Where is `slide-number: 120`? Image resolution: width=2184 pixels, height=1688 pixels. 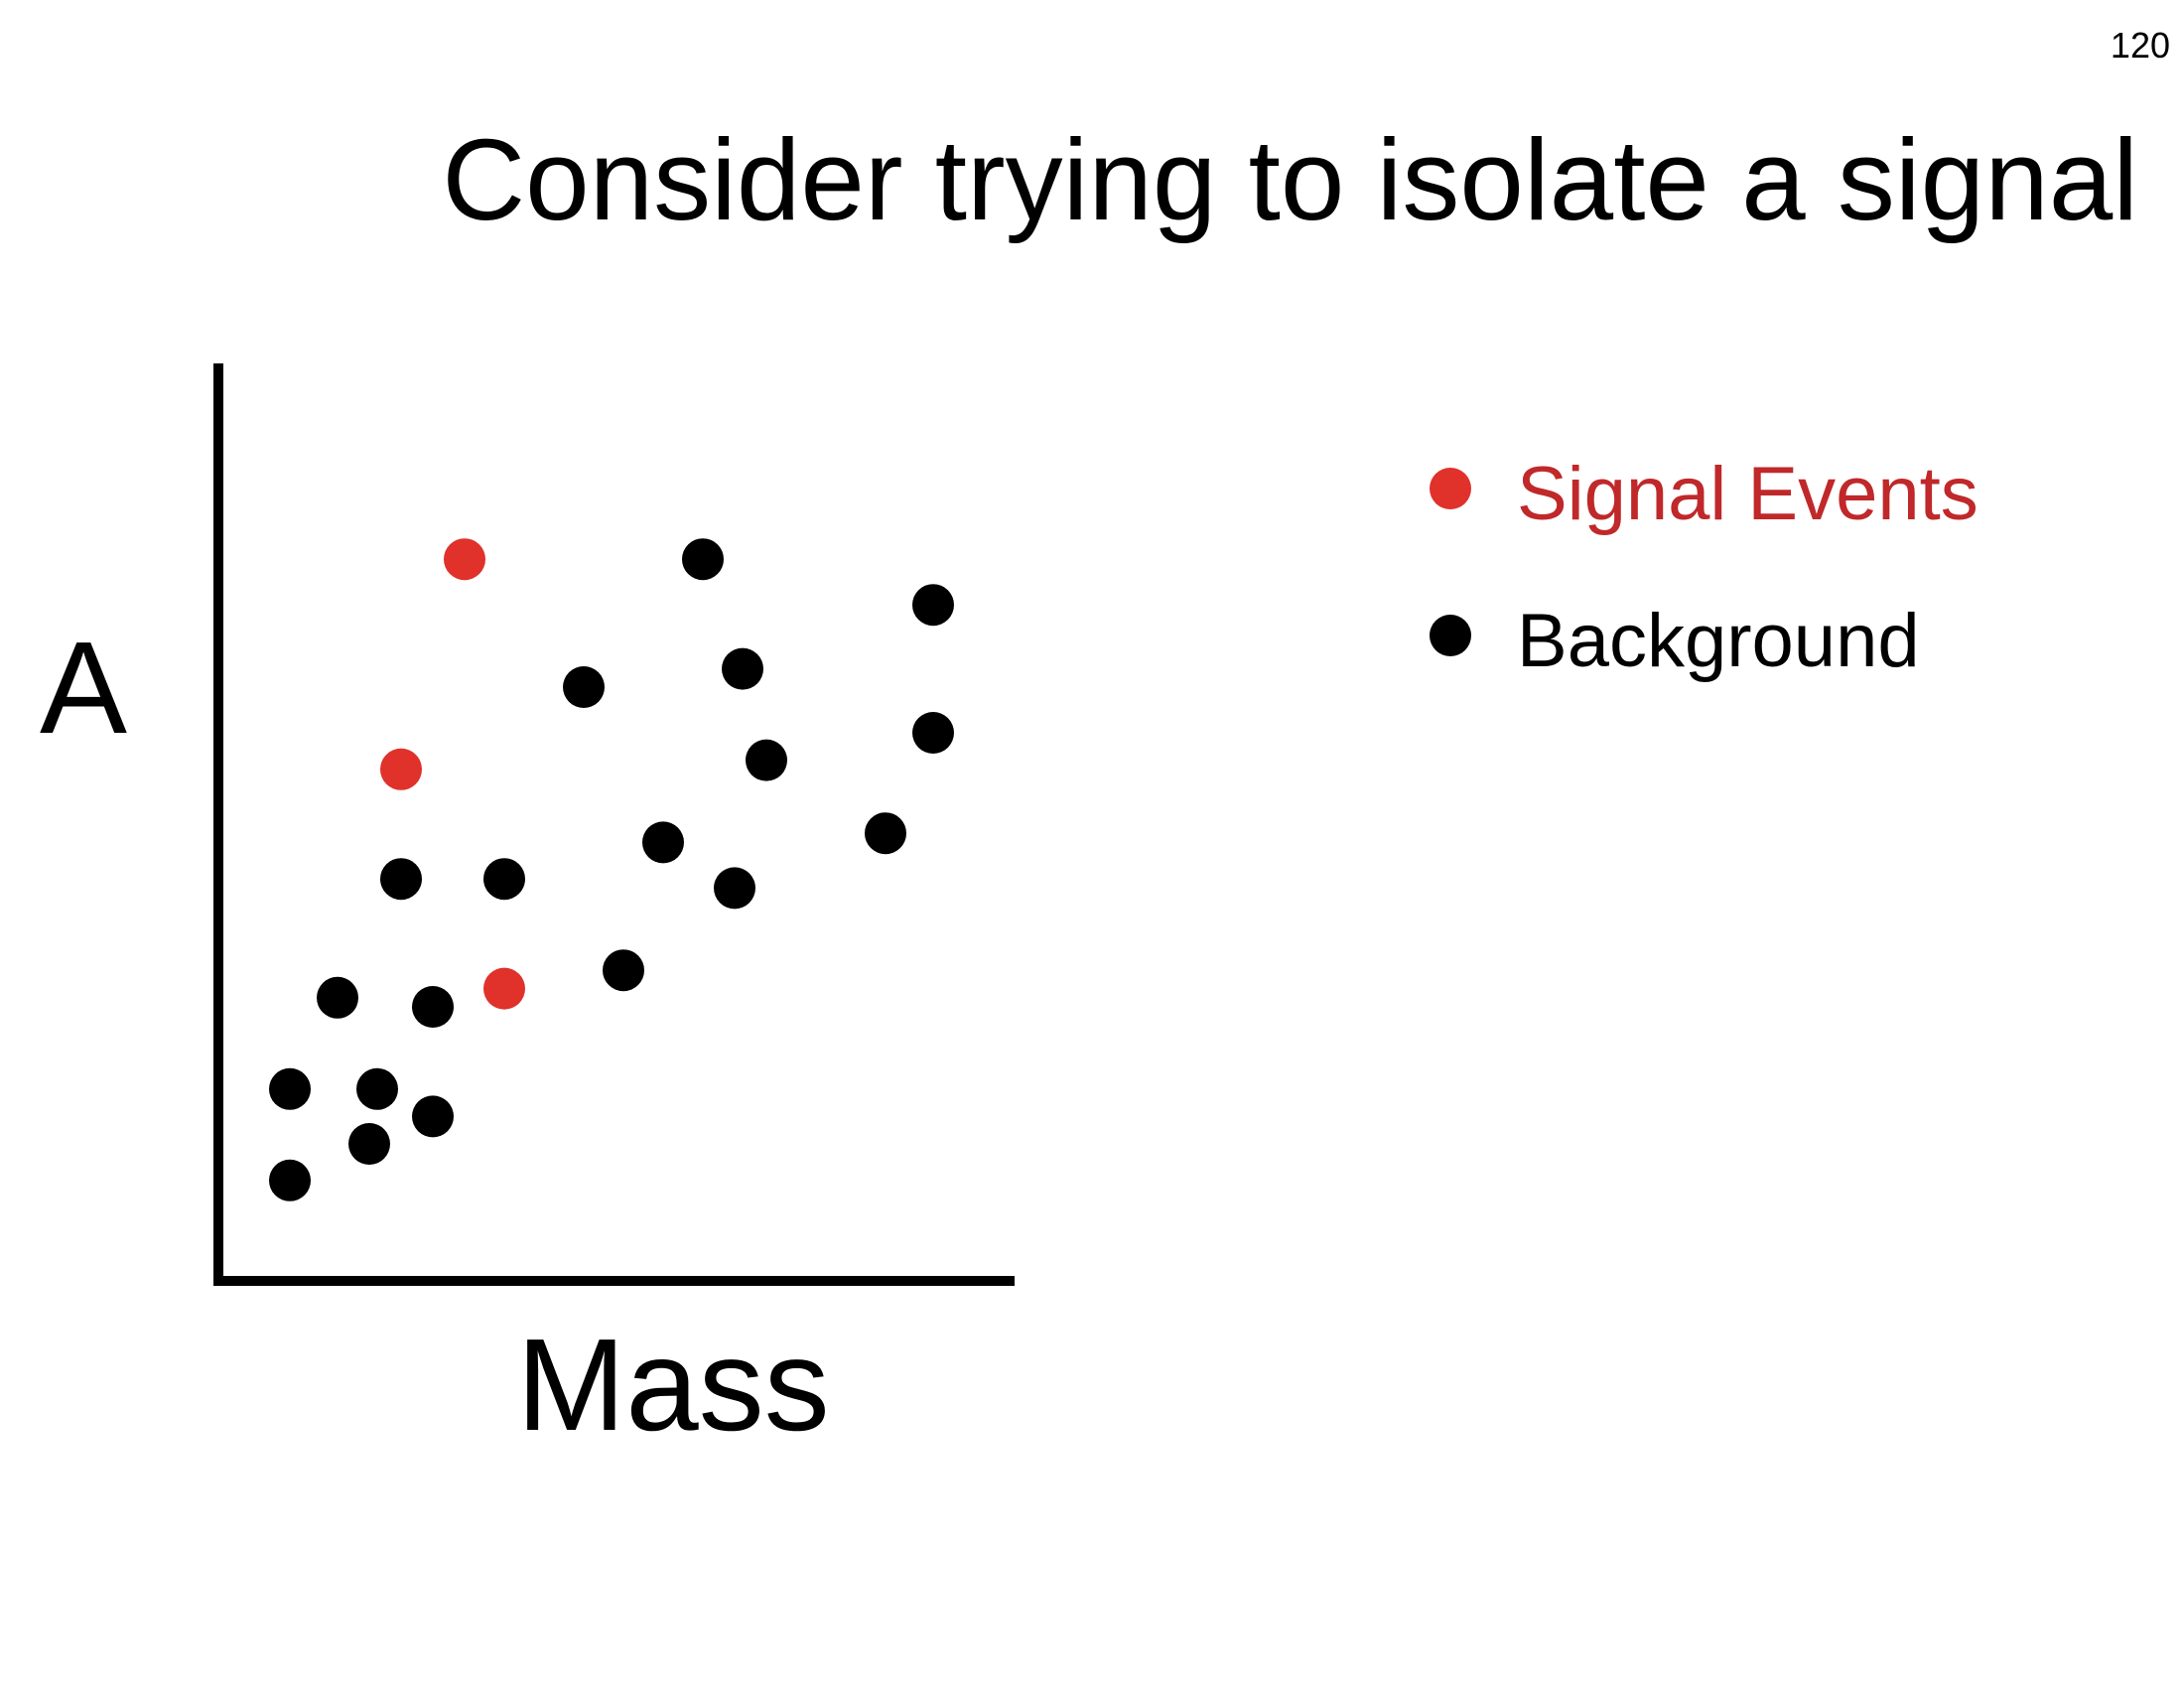 slide-number: 120 is located at coordinates (2140, 45).